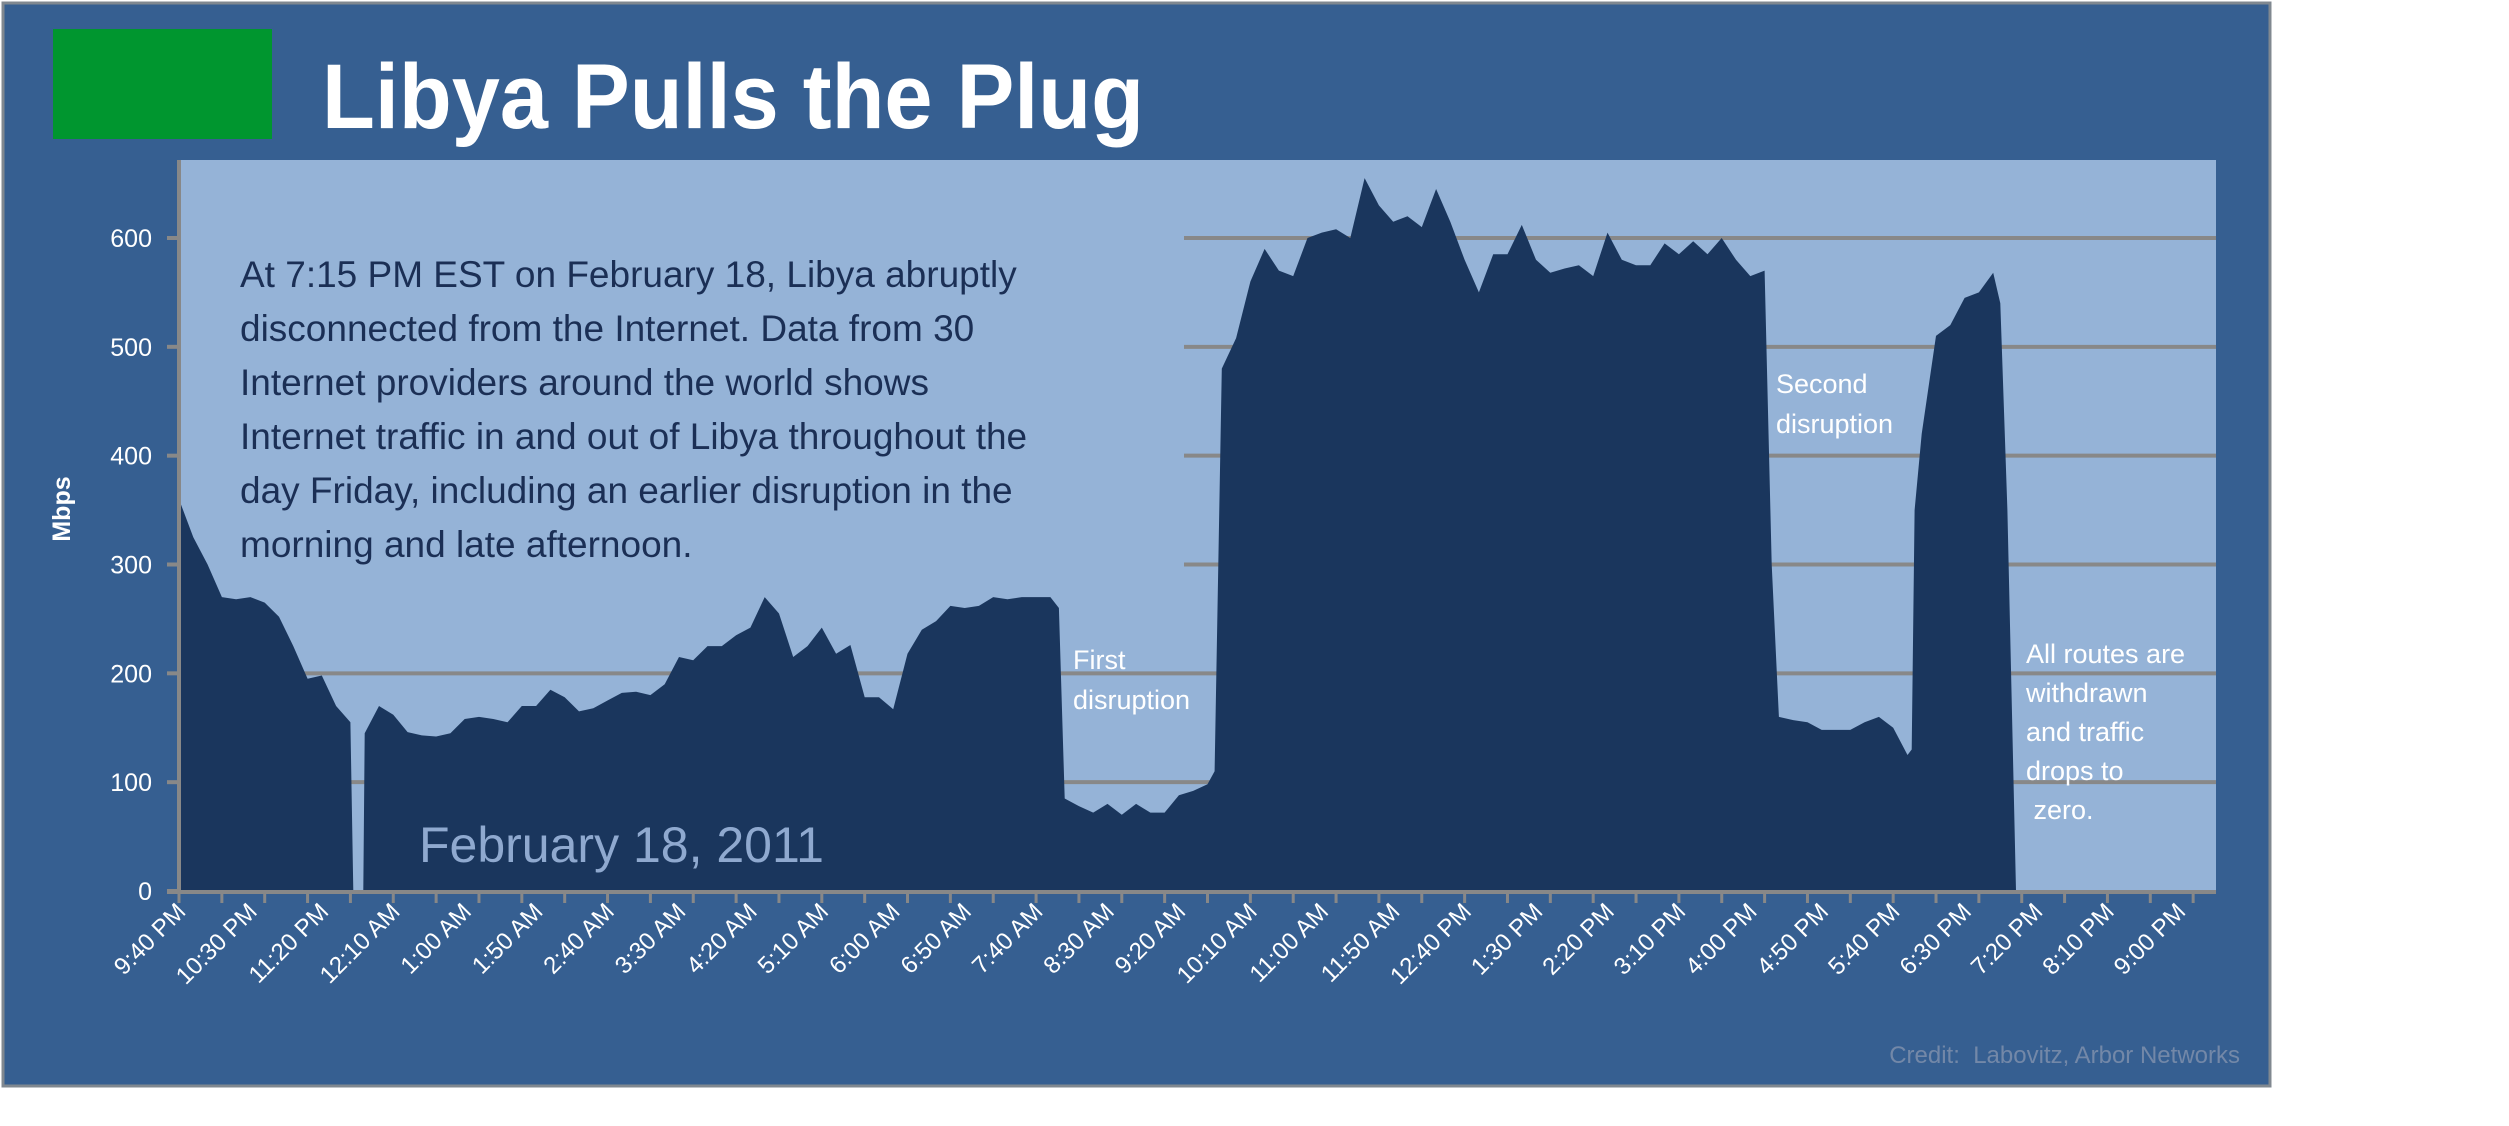 The width and height of the screenshot is (2509, 1126). Describe the element at coordinates (162, 84) in the screenshot. I see `title-badge` at that location.